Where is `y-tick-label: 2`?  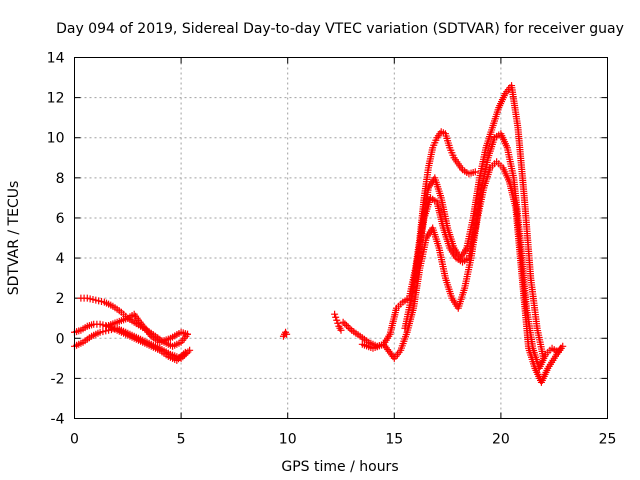 y-tick-label: 2 is located at coordinates (60, 299).